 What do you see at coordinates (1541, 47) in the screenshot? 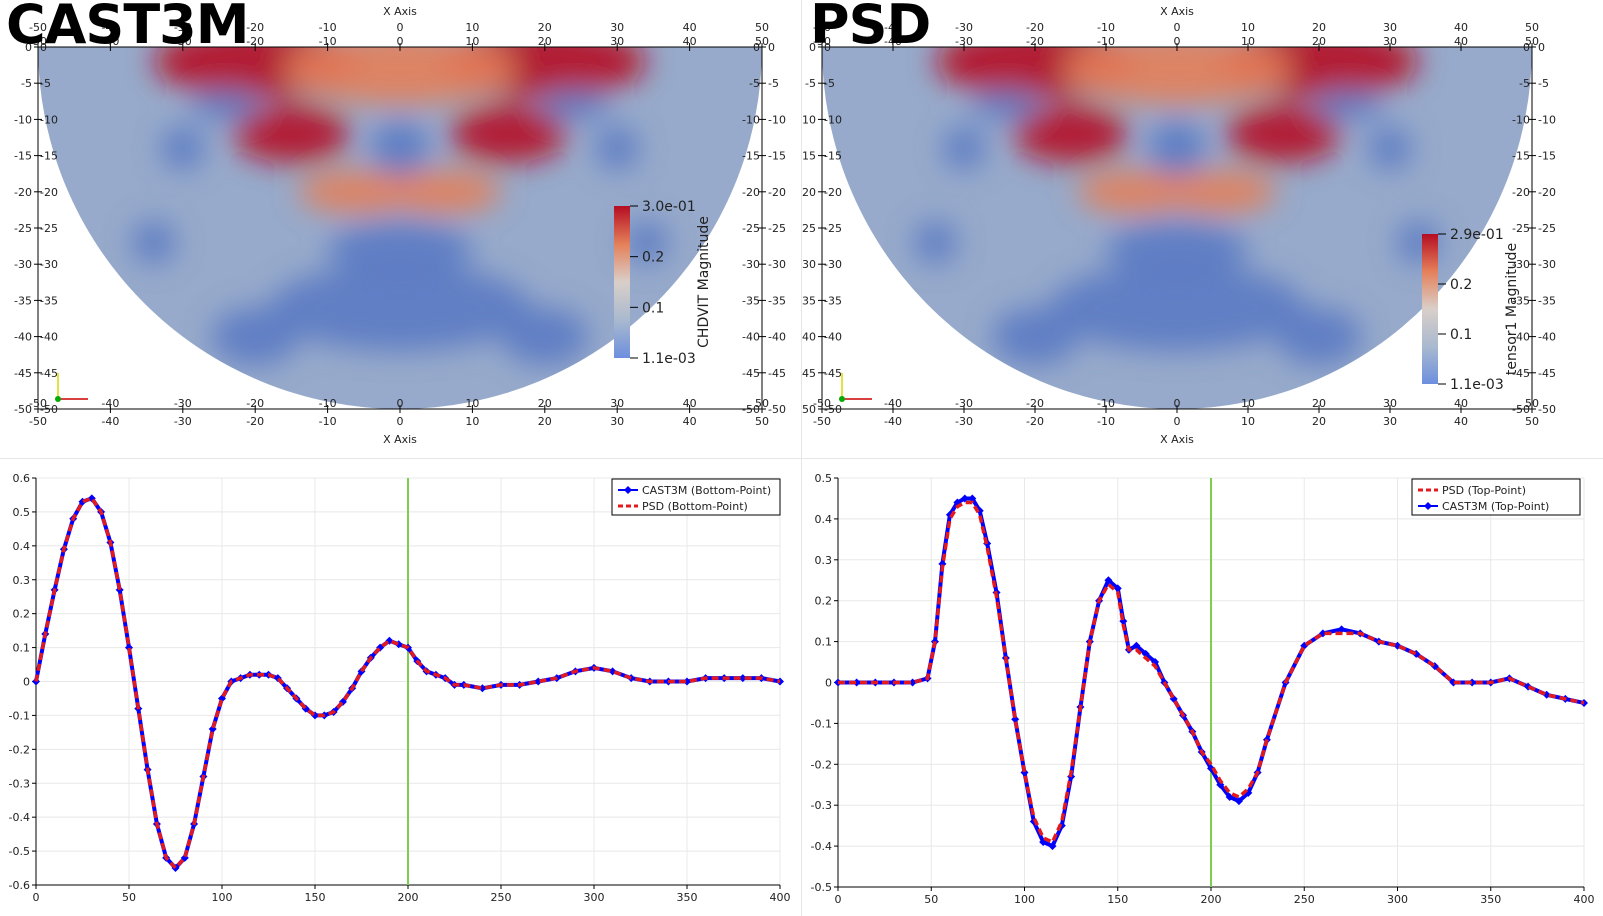
I see `y-tick-label: 0` at bounding box center [1541, 47].